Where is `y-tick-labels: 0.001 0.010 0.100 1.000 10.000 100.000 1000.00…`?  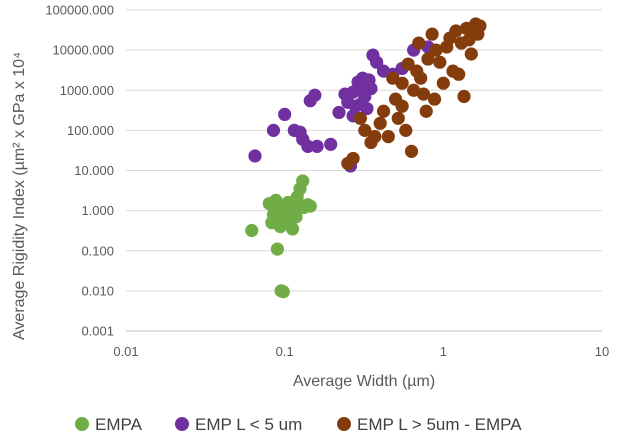 y-tick-labels: 0.001 0.010 0.100 1.000 10.000 100.000 1000.00… is located at coordinates (79, 171).